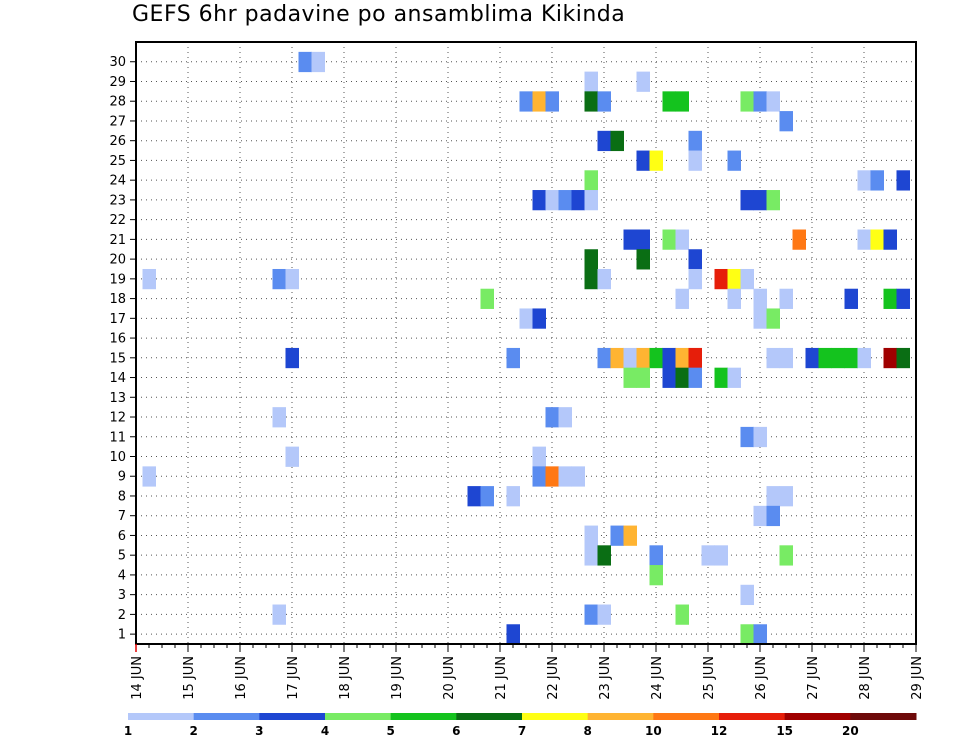  I want to click on y-tick-label: 4, so click(122, 575).